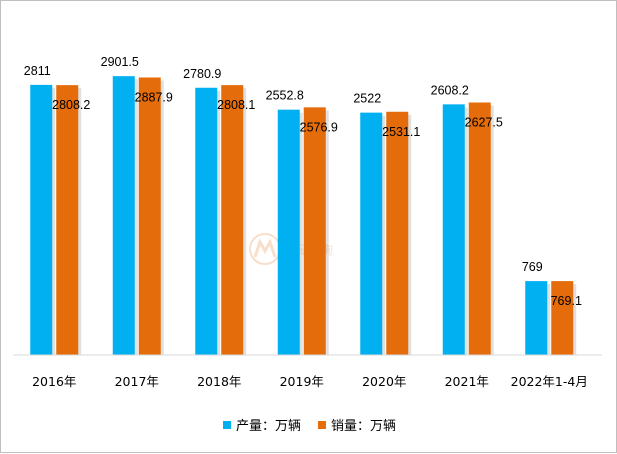 This screenshot has height=454, width=617. Describe the element at coordinates (302, 381) in the screenshot. I see `x-tick-label: 2019年` at that location.